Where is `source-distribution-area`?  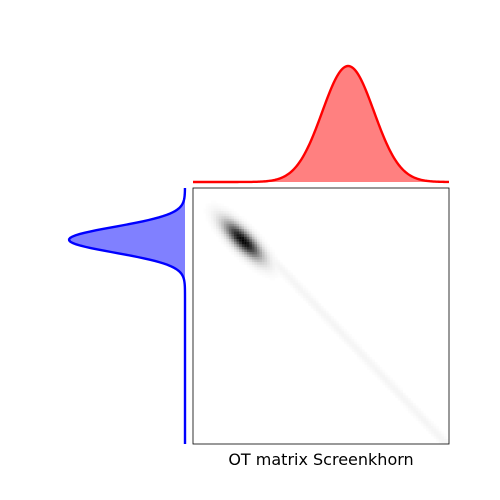 source-distribution-area is located at coordinates (127, 316).